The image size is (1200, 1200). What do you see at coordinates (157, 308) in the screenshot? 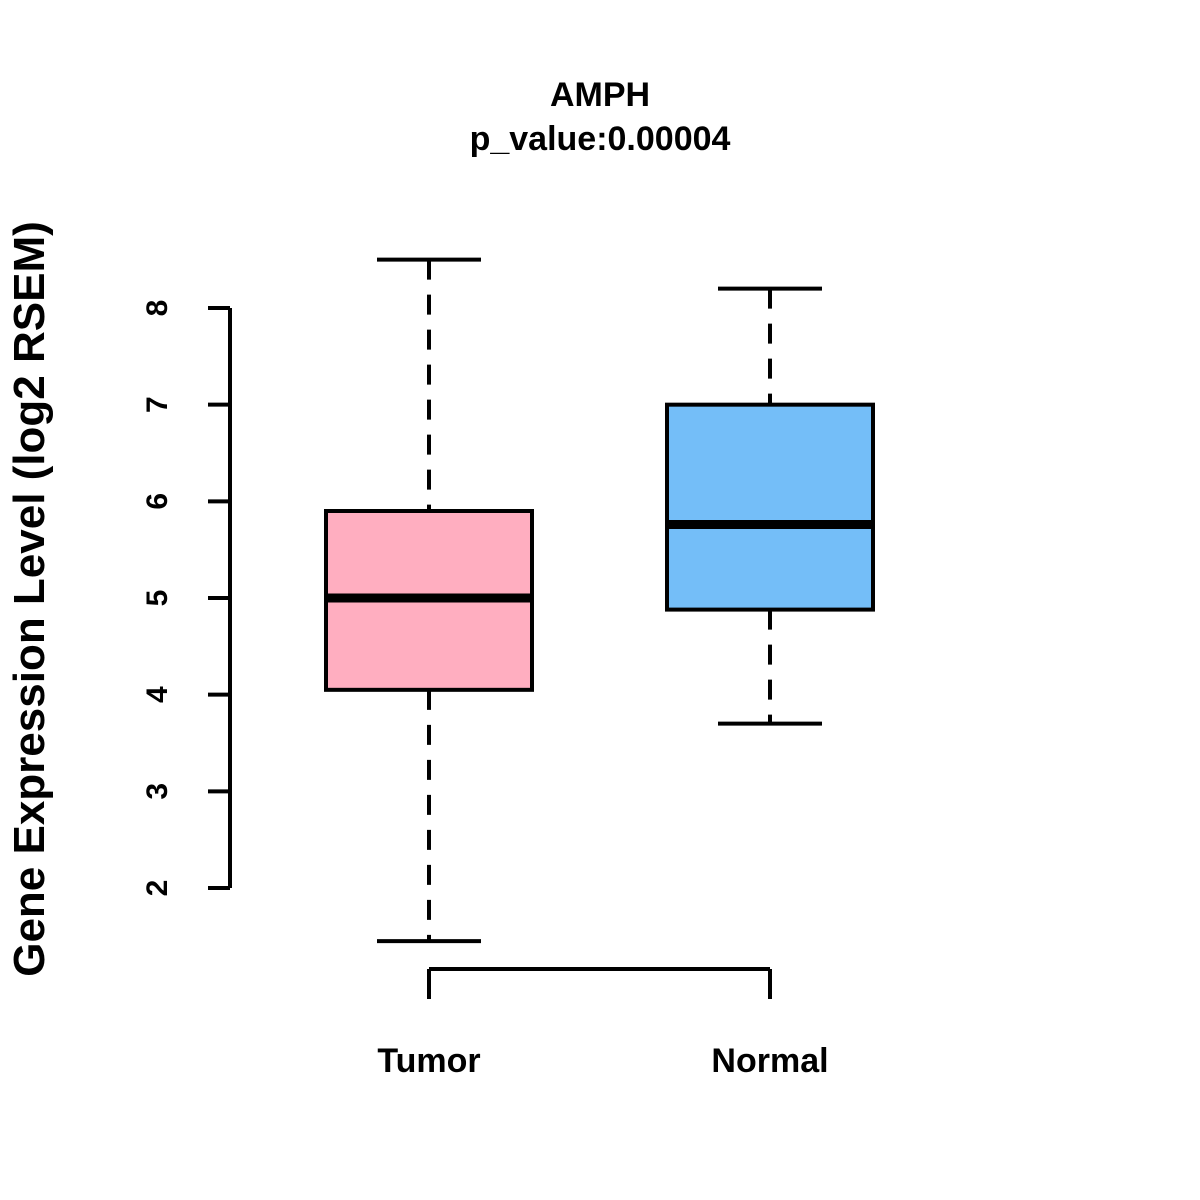
I see `y-axis-tick-label: 8` at bounding box center [157, 308].